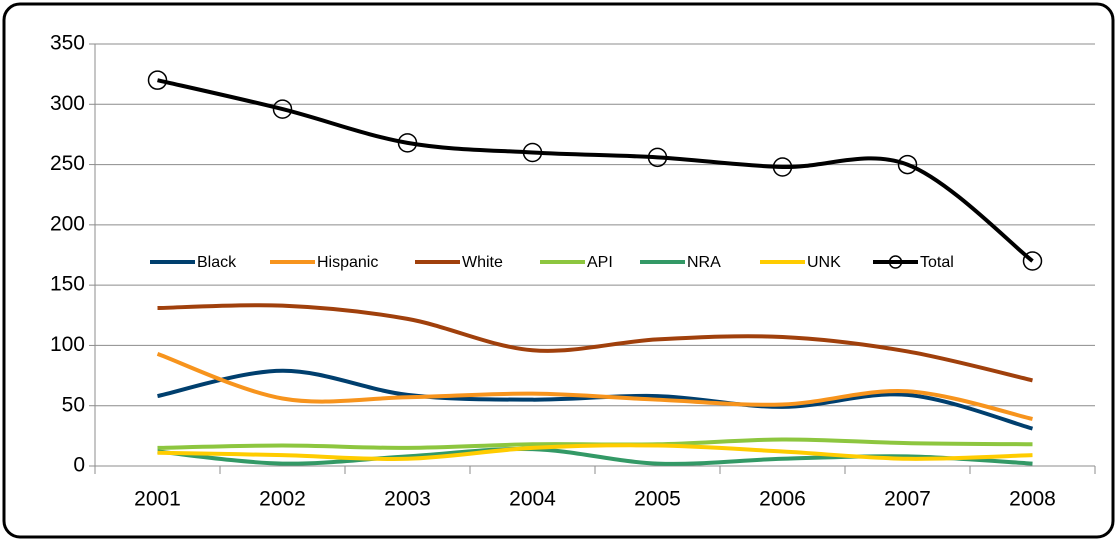  Describe the element at coordinates (657, 499) in the screenshot. I see `x-tick-label: 2005` at that location.